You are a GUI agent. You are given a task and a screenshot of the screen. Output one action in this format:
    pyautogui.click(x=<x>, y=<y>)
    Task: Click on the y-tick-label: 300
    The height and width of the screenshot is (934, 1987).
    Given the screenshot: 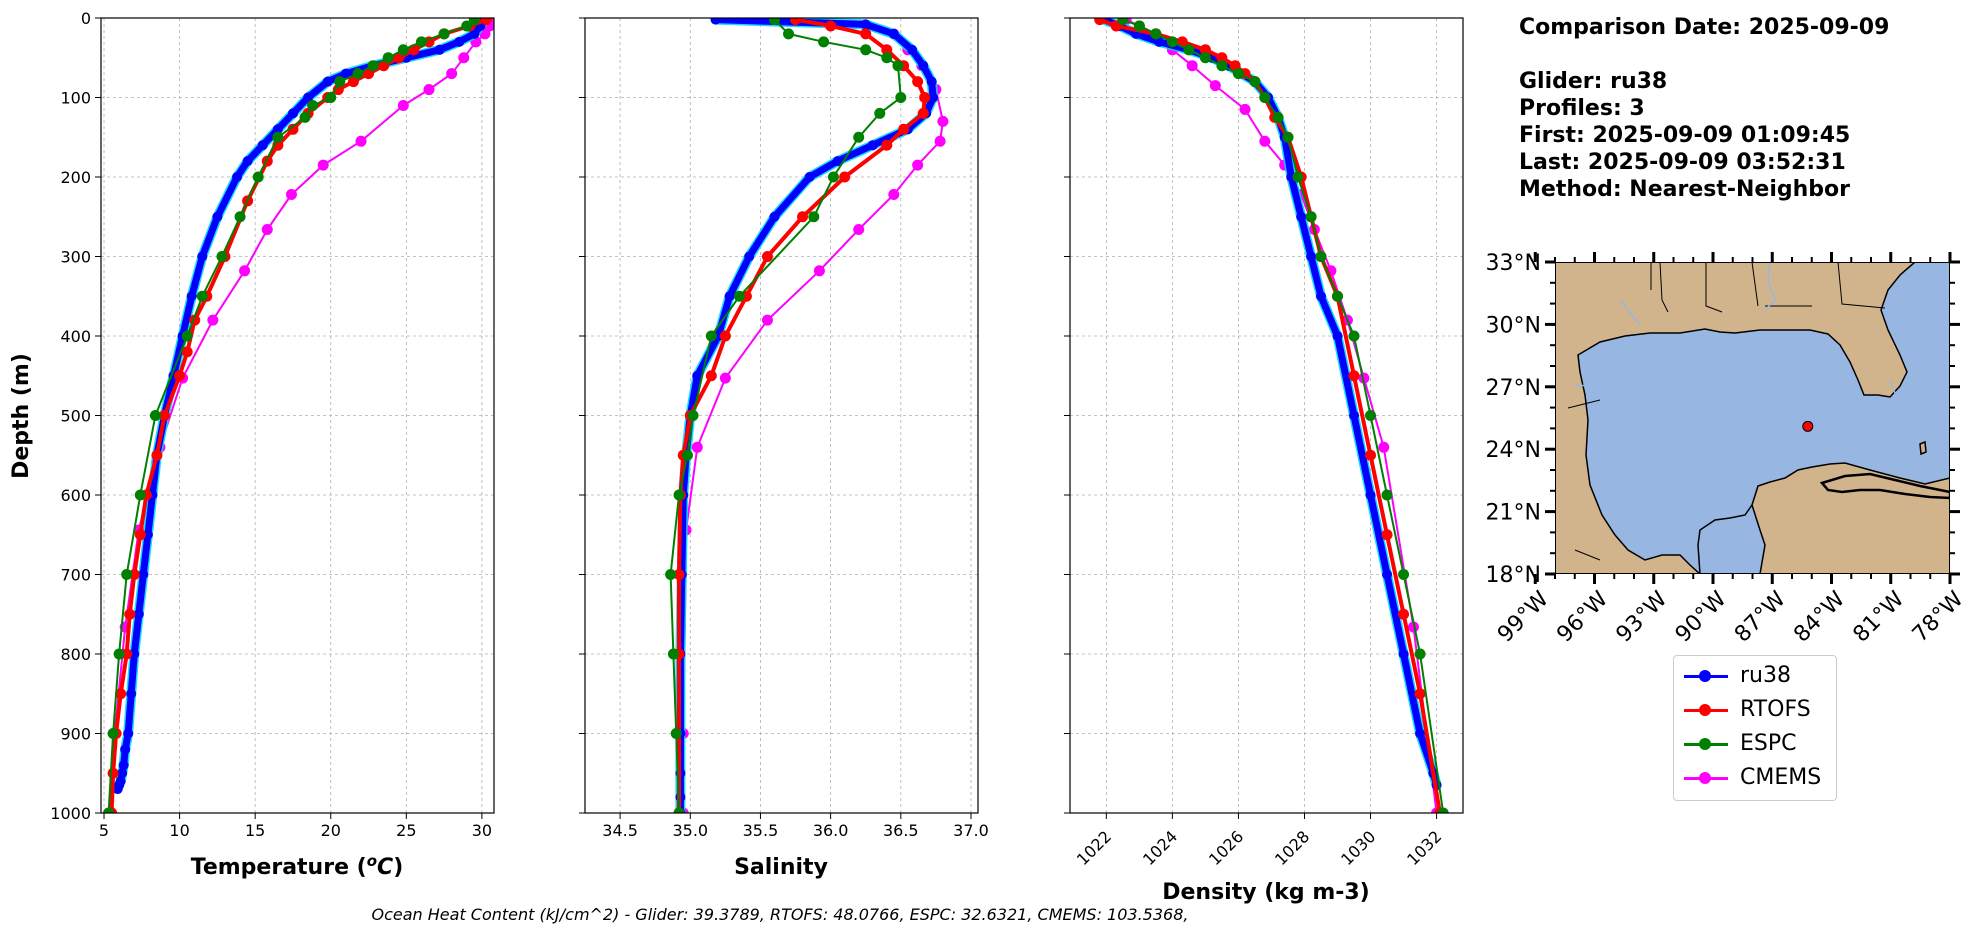 What is the action you would take?
    pyautogui.click(x=75, y=257)
    